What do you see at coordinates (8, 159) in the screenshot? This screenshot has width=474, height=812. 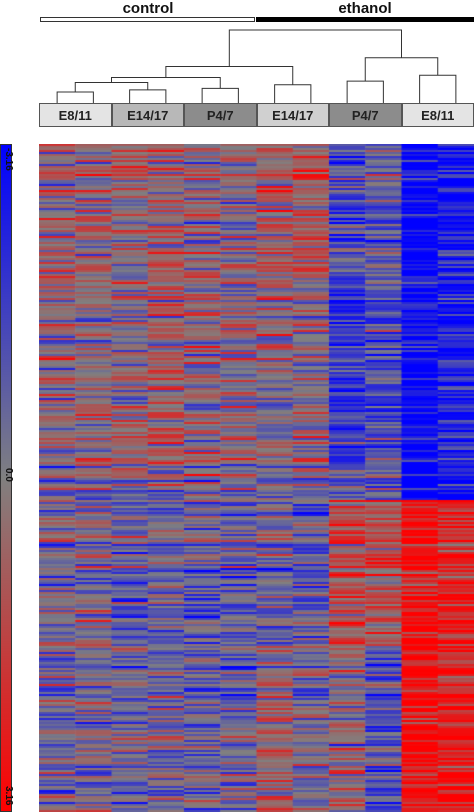 I see `color-scale-min-label: -3.16` at bounding box center [8, 159].